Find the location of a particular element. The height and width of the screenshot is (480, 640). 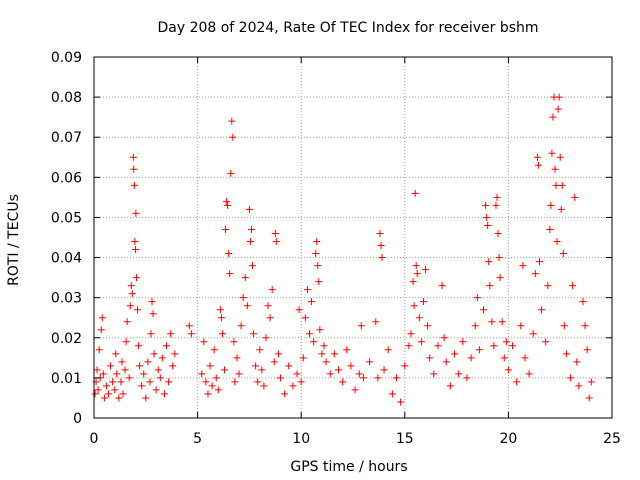

x-tick-labels: 0 5 10 15 20 25 is located at coordinates (355, 439).